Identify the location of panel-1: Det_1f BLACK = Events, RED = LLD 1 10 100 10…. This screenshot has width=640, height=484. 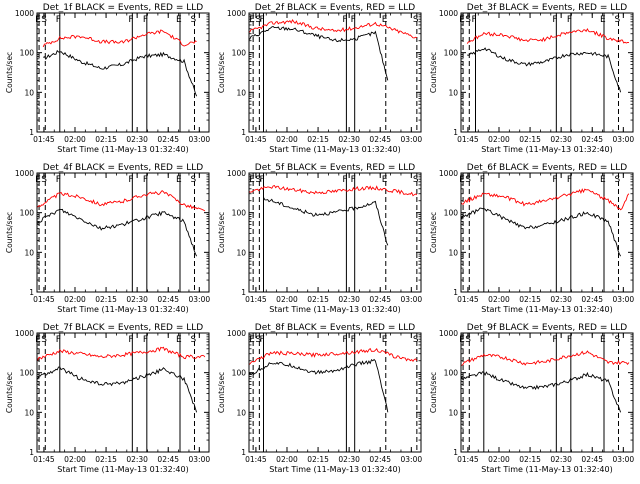
(107, 78).